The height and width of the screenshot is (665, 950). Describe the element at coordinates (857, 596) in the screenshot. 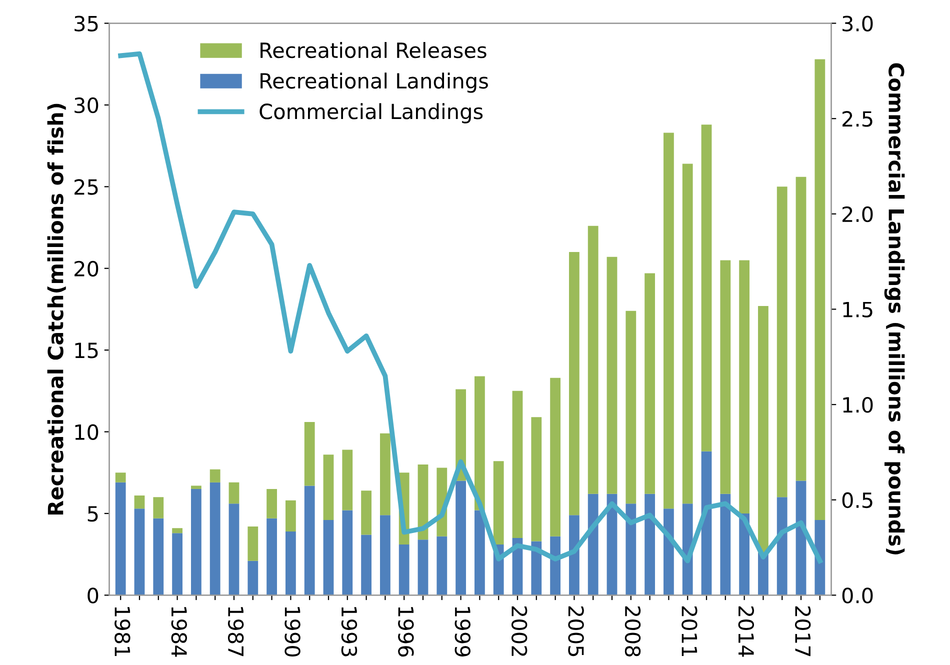

I see `y2-tick-label: 0.0` at that location.